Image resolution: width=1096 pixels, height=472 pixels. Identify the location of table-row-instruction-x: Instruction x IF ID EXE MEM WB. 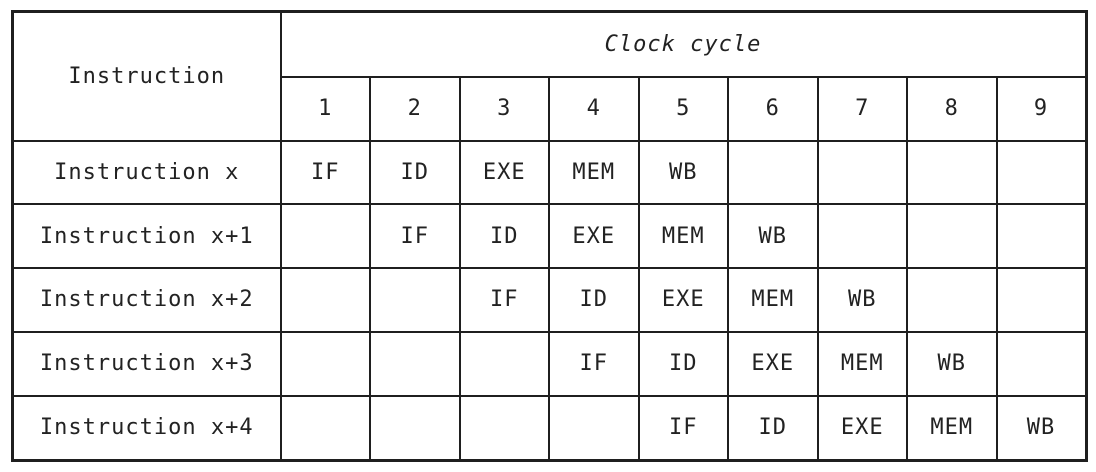
(549, 172).